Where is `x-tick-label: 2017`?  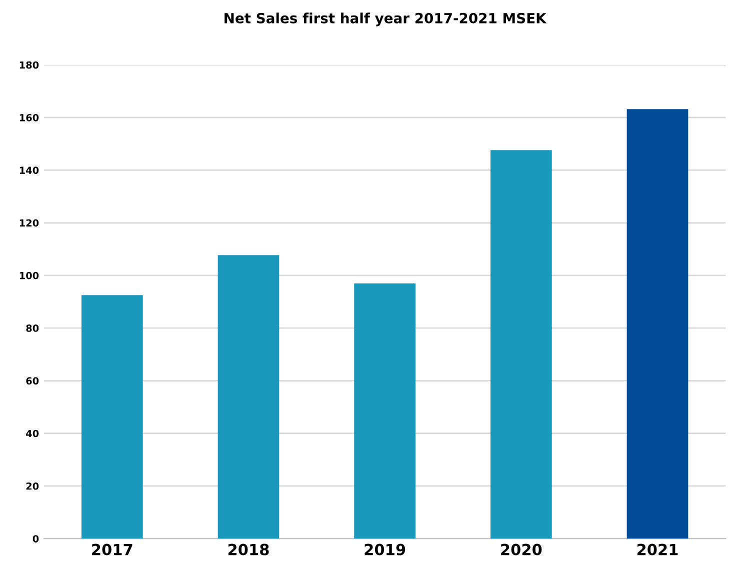 x-tick-label: 2017 is located at coordinates (112, 550).